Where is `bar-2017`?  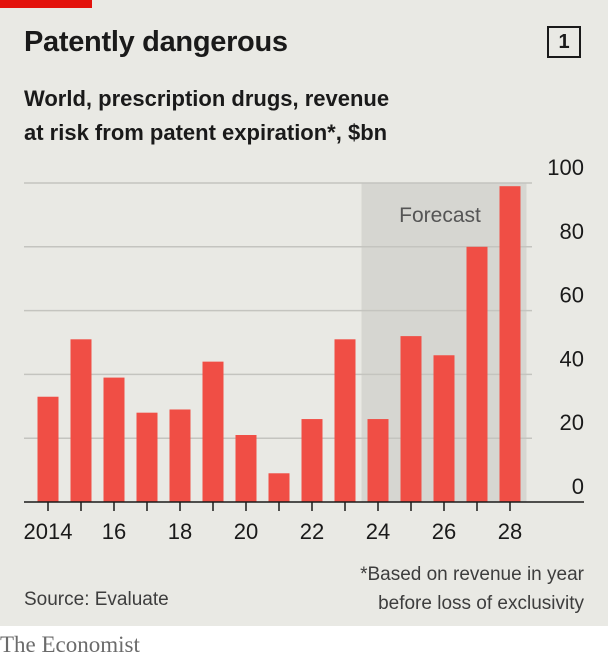 bar-2017 is located at coordinates (147, 457).